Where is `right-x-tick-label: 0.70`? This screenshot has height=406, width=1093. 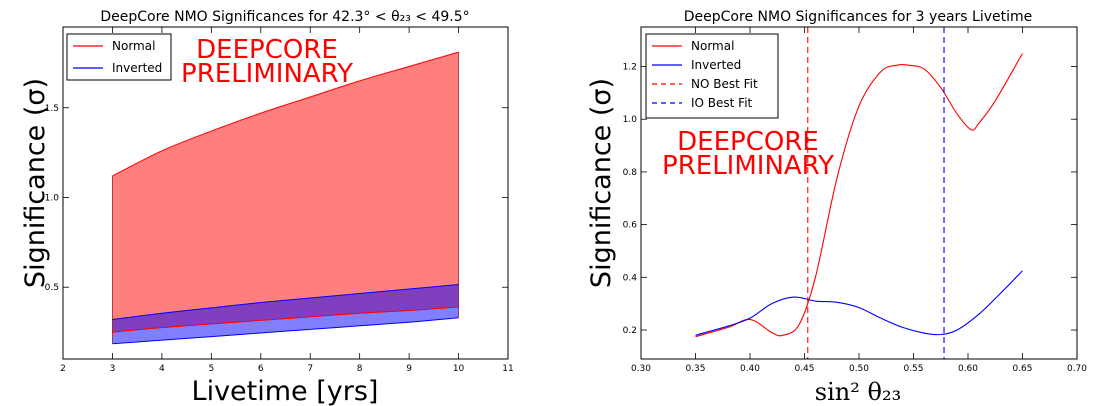
right-x-tick-label: 0.70 is located at coordinates (1077, 369).